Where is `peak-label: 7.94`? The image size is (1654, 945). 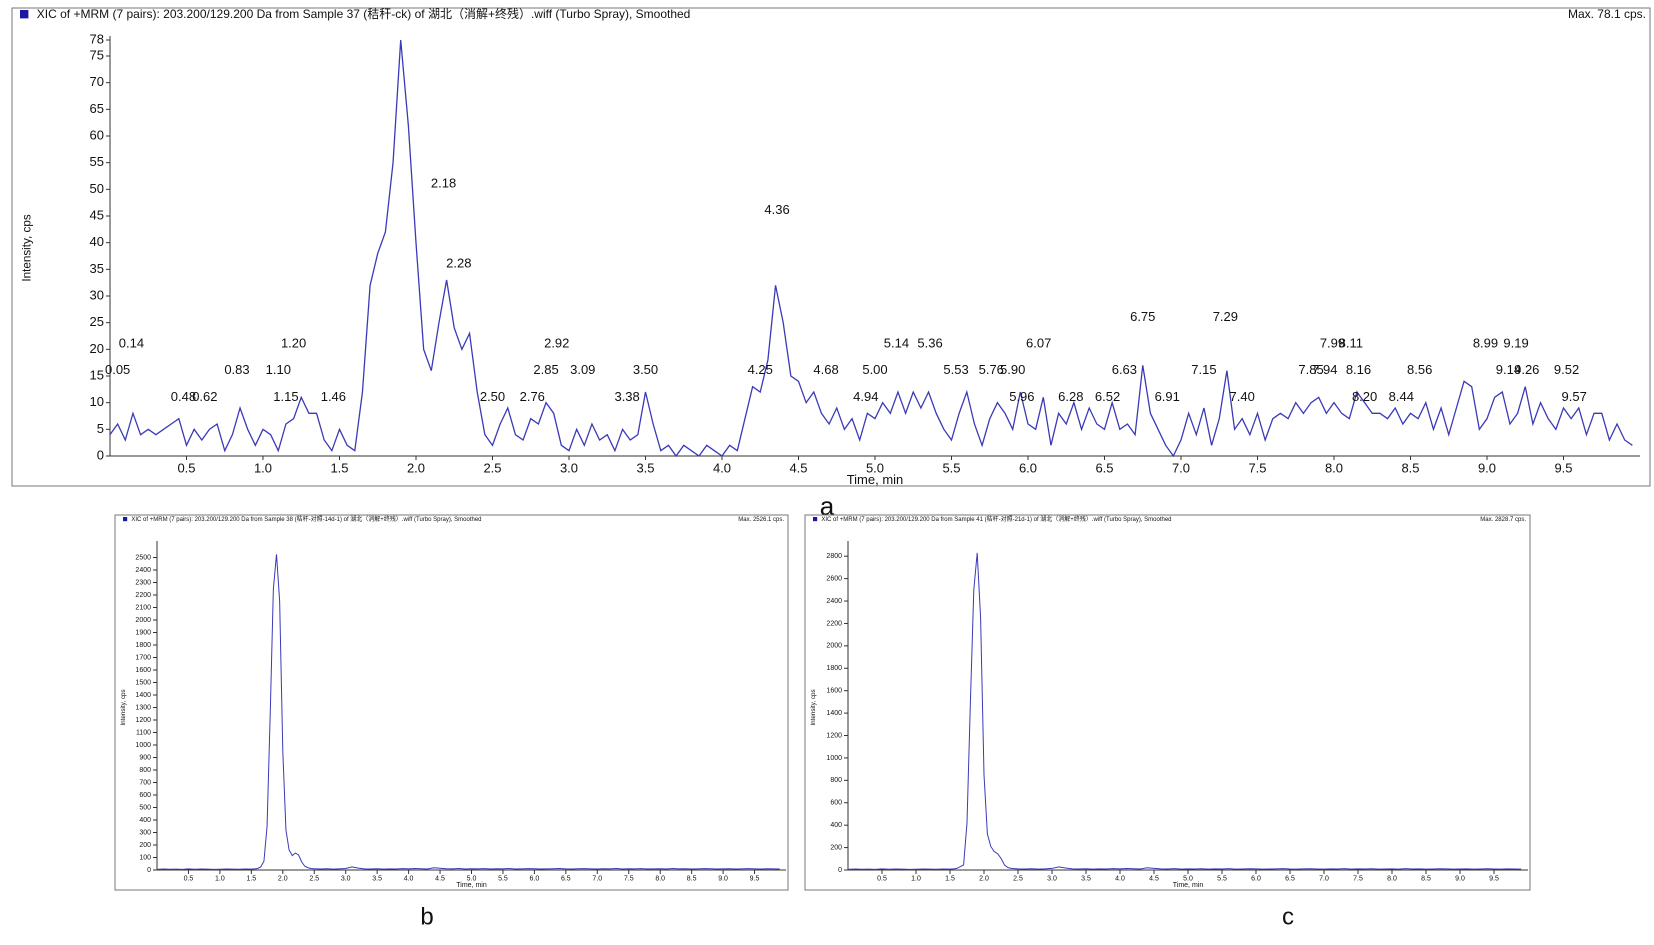 peak-label: 7.94 is located at coordinates (1324, 369).